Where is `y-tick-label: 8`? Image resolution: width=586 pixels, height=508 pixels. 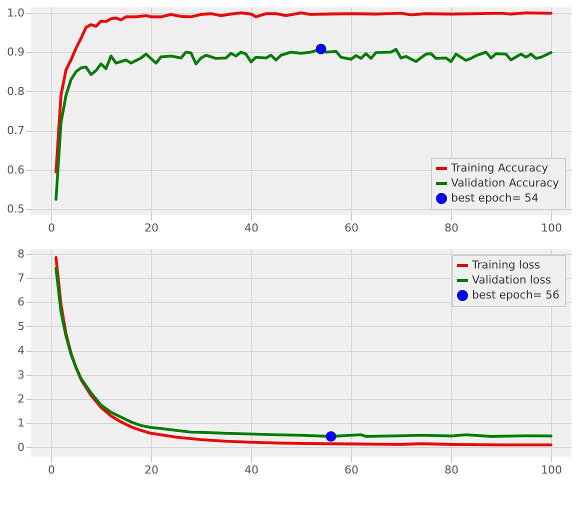
y-tick-label: 8 is located at coordinates (21, 253).